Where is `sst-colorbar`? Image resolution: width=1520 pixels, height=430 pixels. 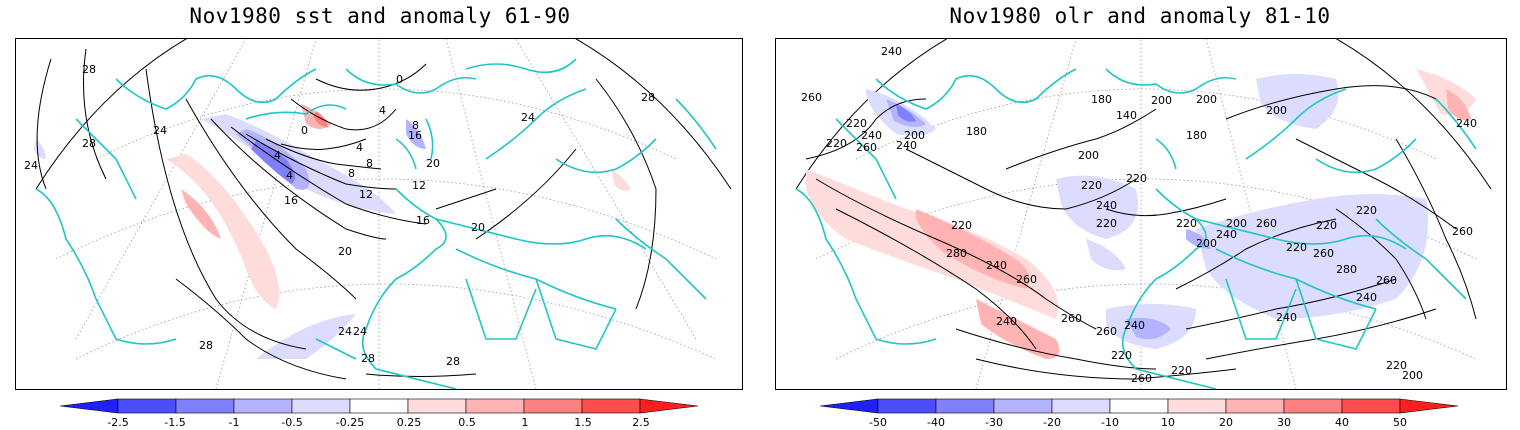 sst-colorbar is located at coordinates (379, 406).